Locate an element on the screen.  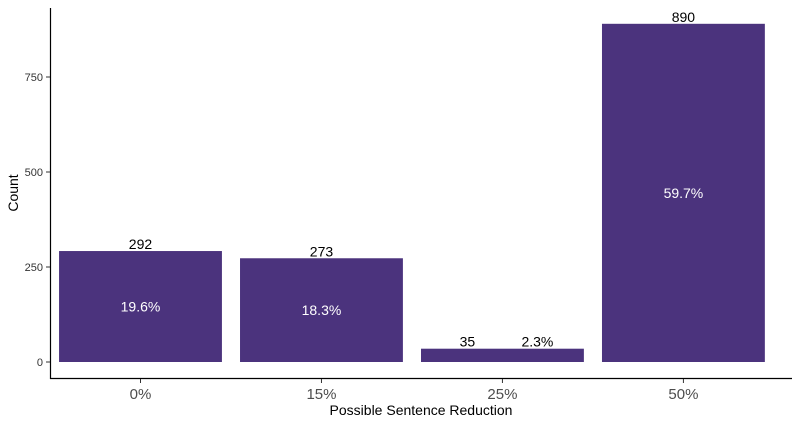
bar-count-label: 890 is located at coordinates (684, 17).